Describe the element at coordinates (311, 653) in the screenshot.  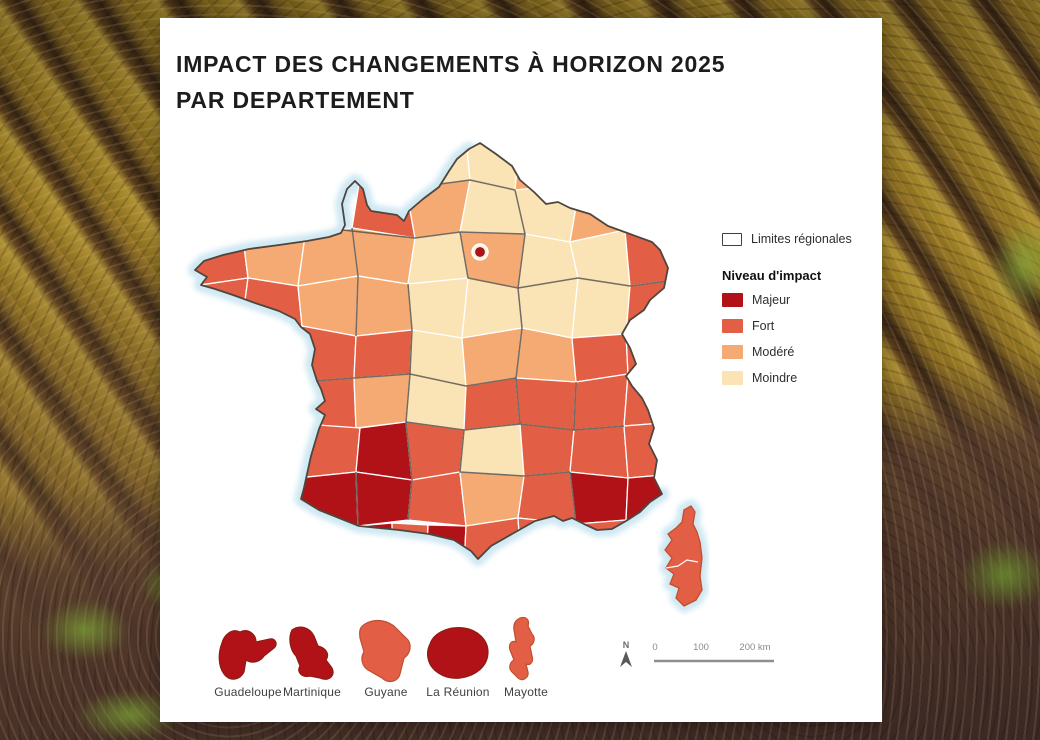
I see `territory-martinique` at that location.